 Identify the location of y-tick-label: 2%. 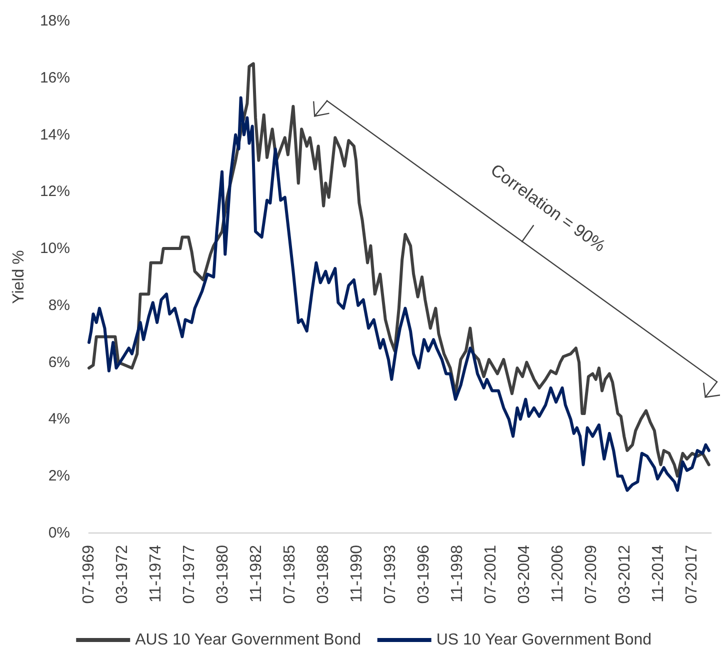
(59, 476).